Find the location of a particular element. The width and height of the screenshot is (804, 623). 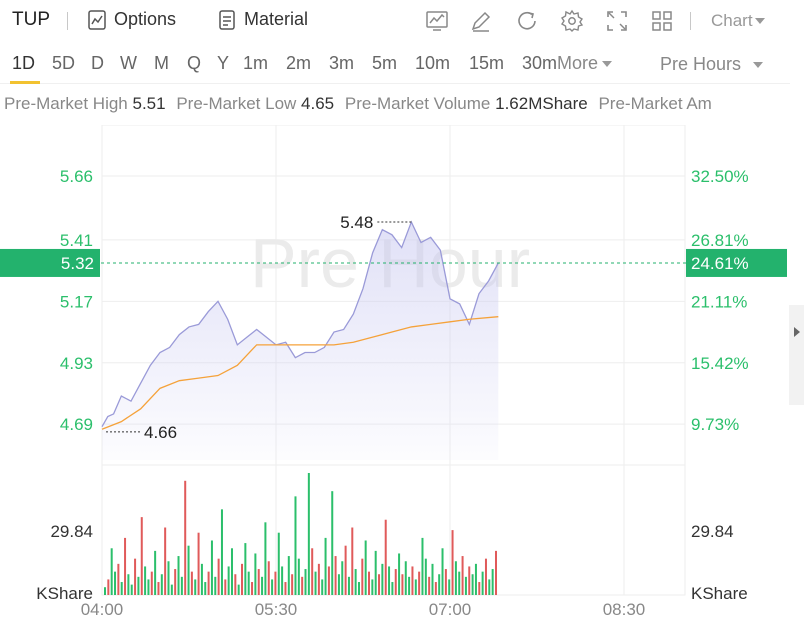

chevron-down-icon is located at coordinates (607, 63).